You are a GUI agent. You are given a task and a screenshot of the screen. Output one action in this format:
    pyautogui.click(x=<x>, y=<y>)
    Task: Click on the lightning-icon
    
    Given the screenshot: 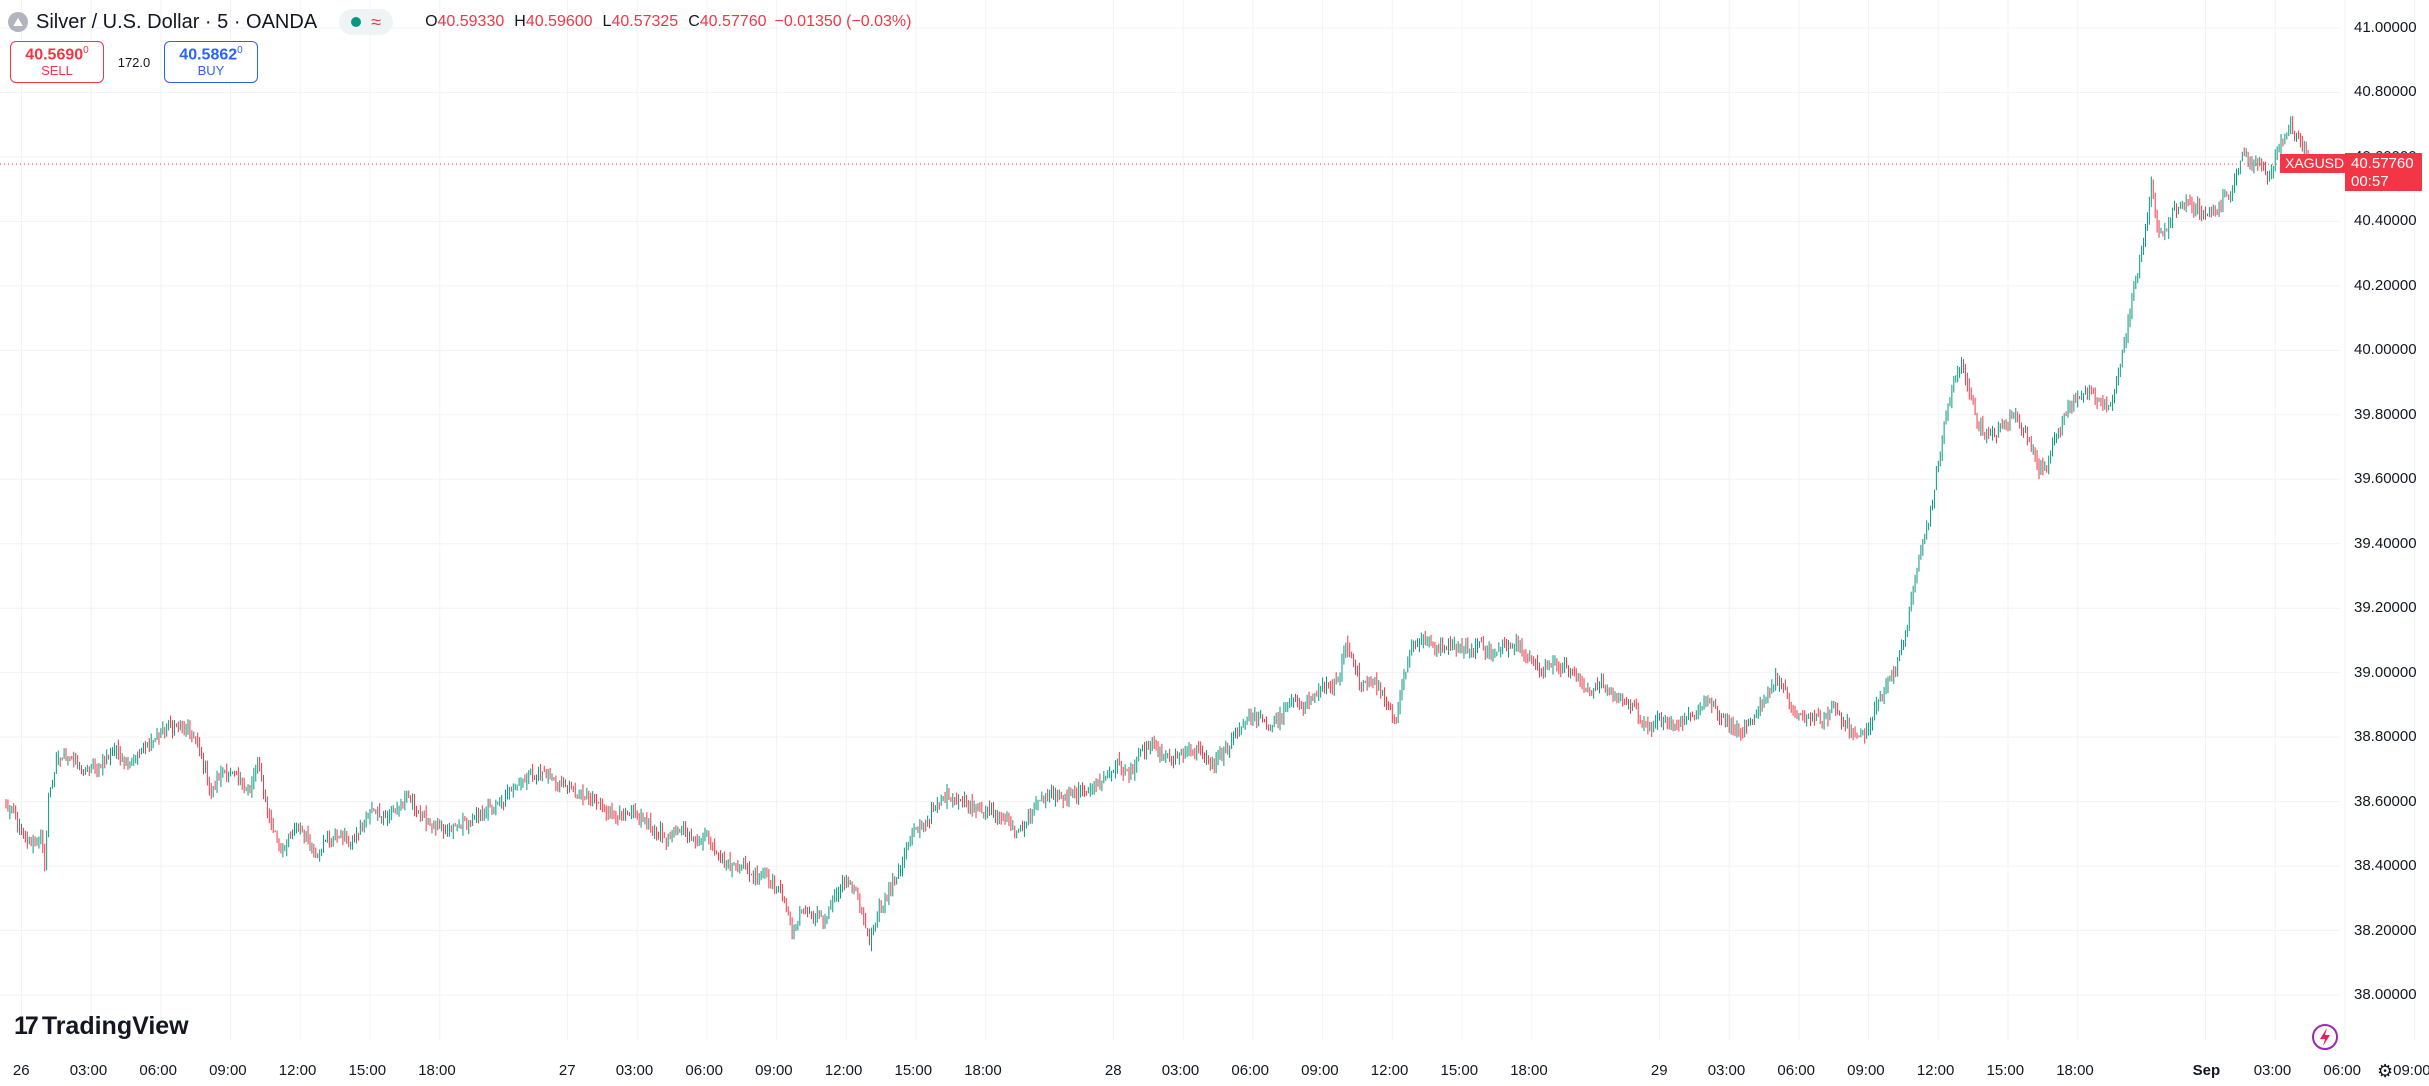 What is the action you would take?
    pyautogui.click(x=2325, y=1037)
    